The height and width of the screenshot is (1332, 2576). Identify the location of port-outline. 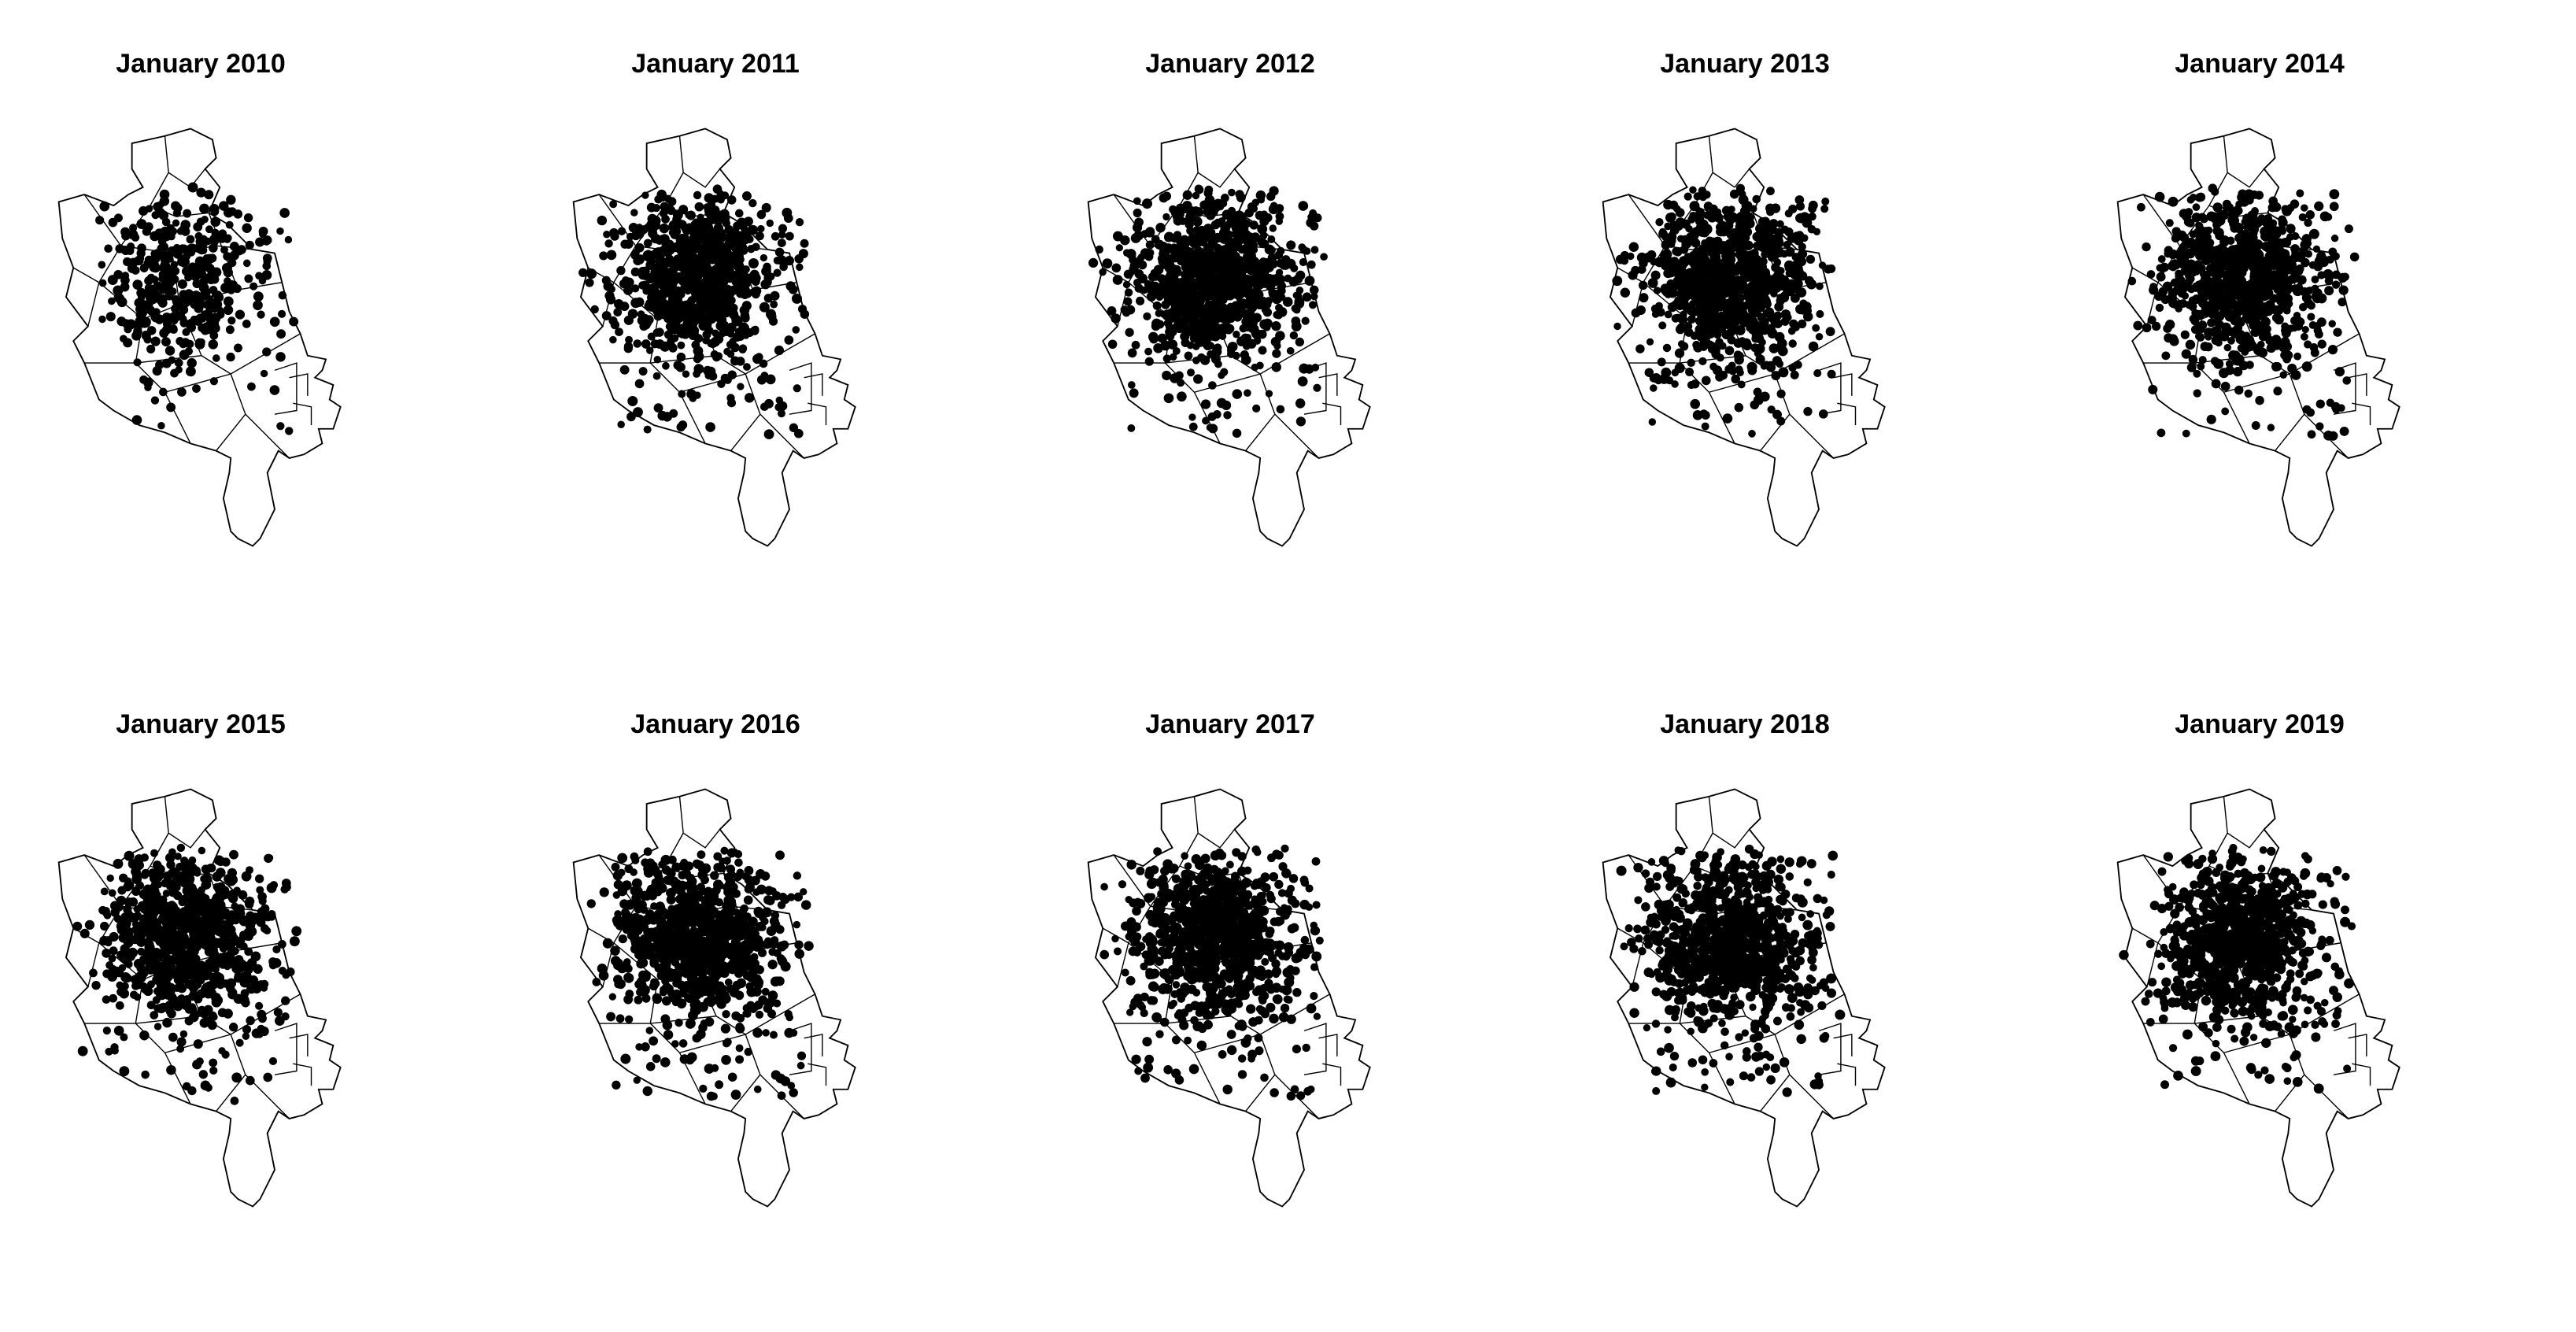
(800, 388).